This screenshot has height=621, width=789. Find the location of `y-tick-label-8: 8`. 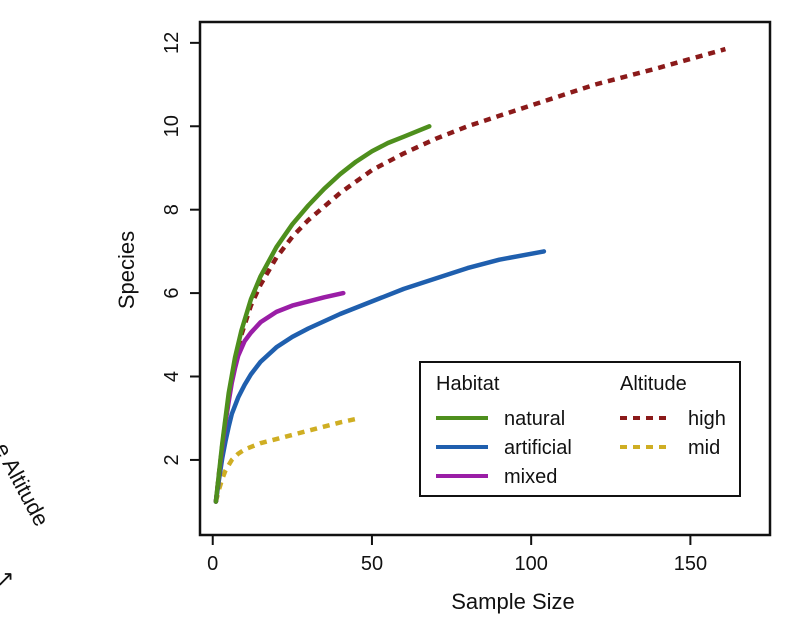

y-tick-label-8: 8 is located at coordinates (172, 209).